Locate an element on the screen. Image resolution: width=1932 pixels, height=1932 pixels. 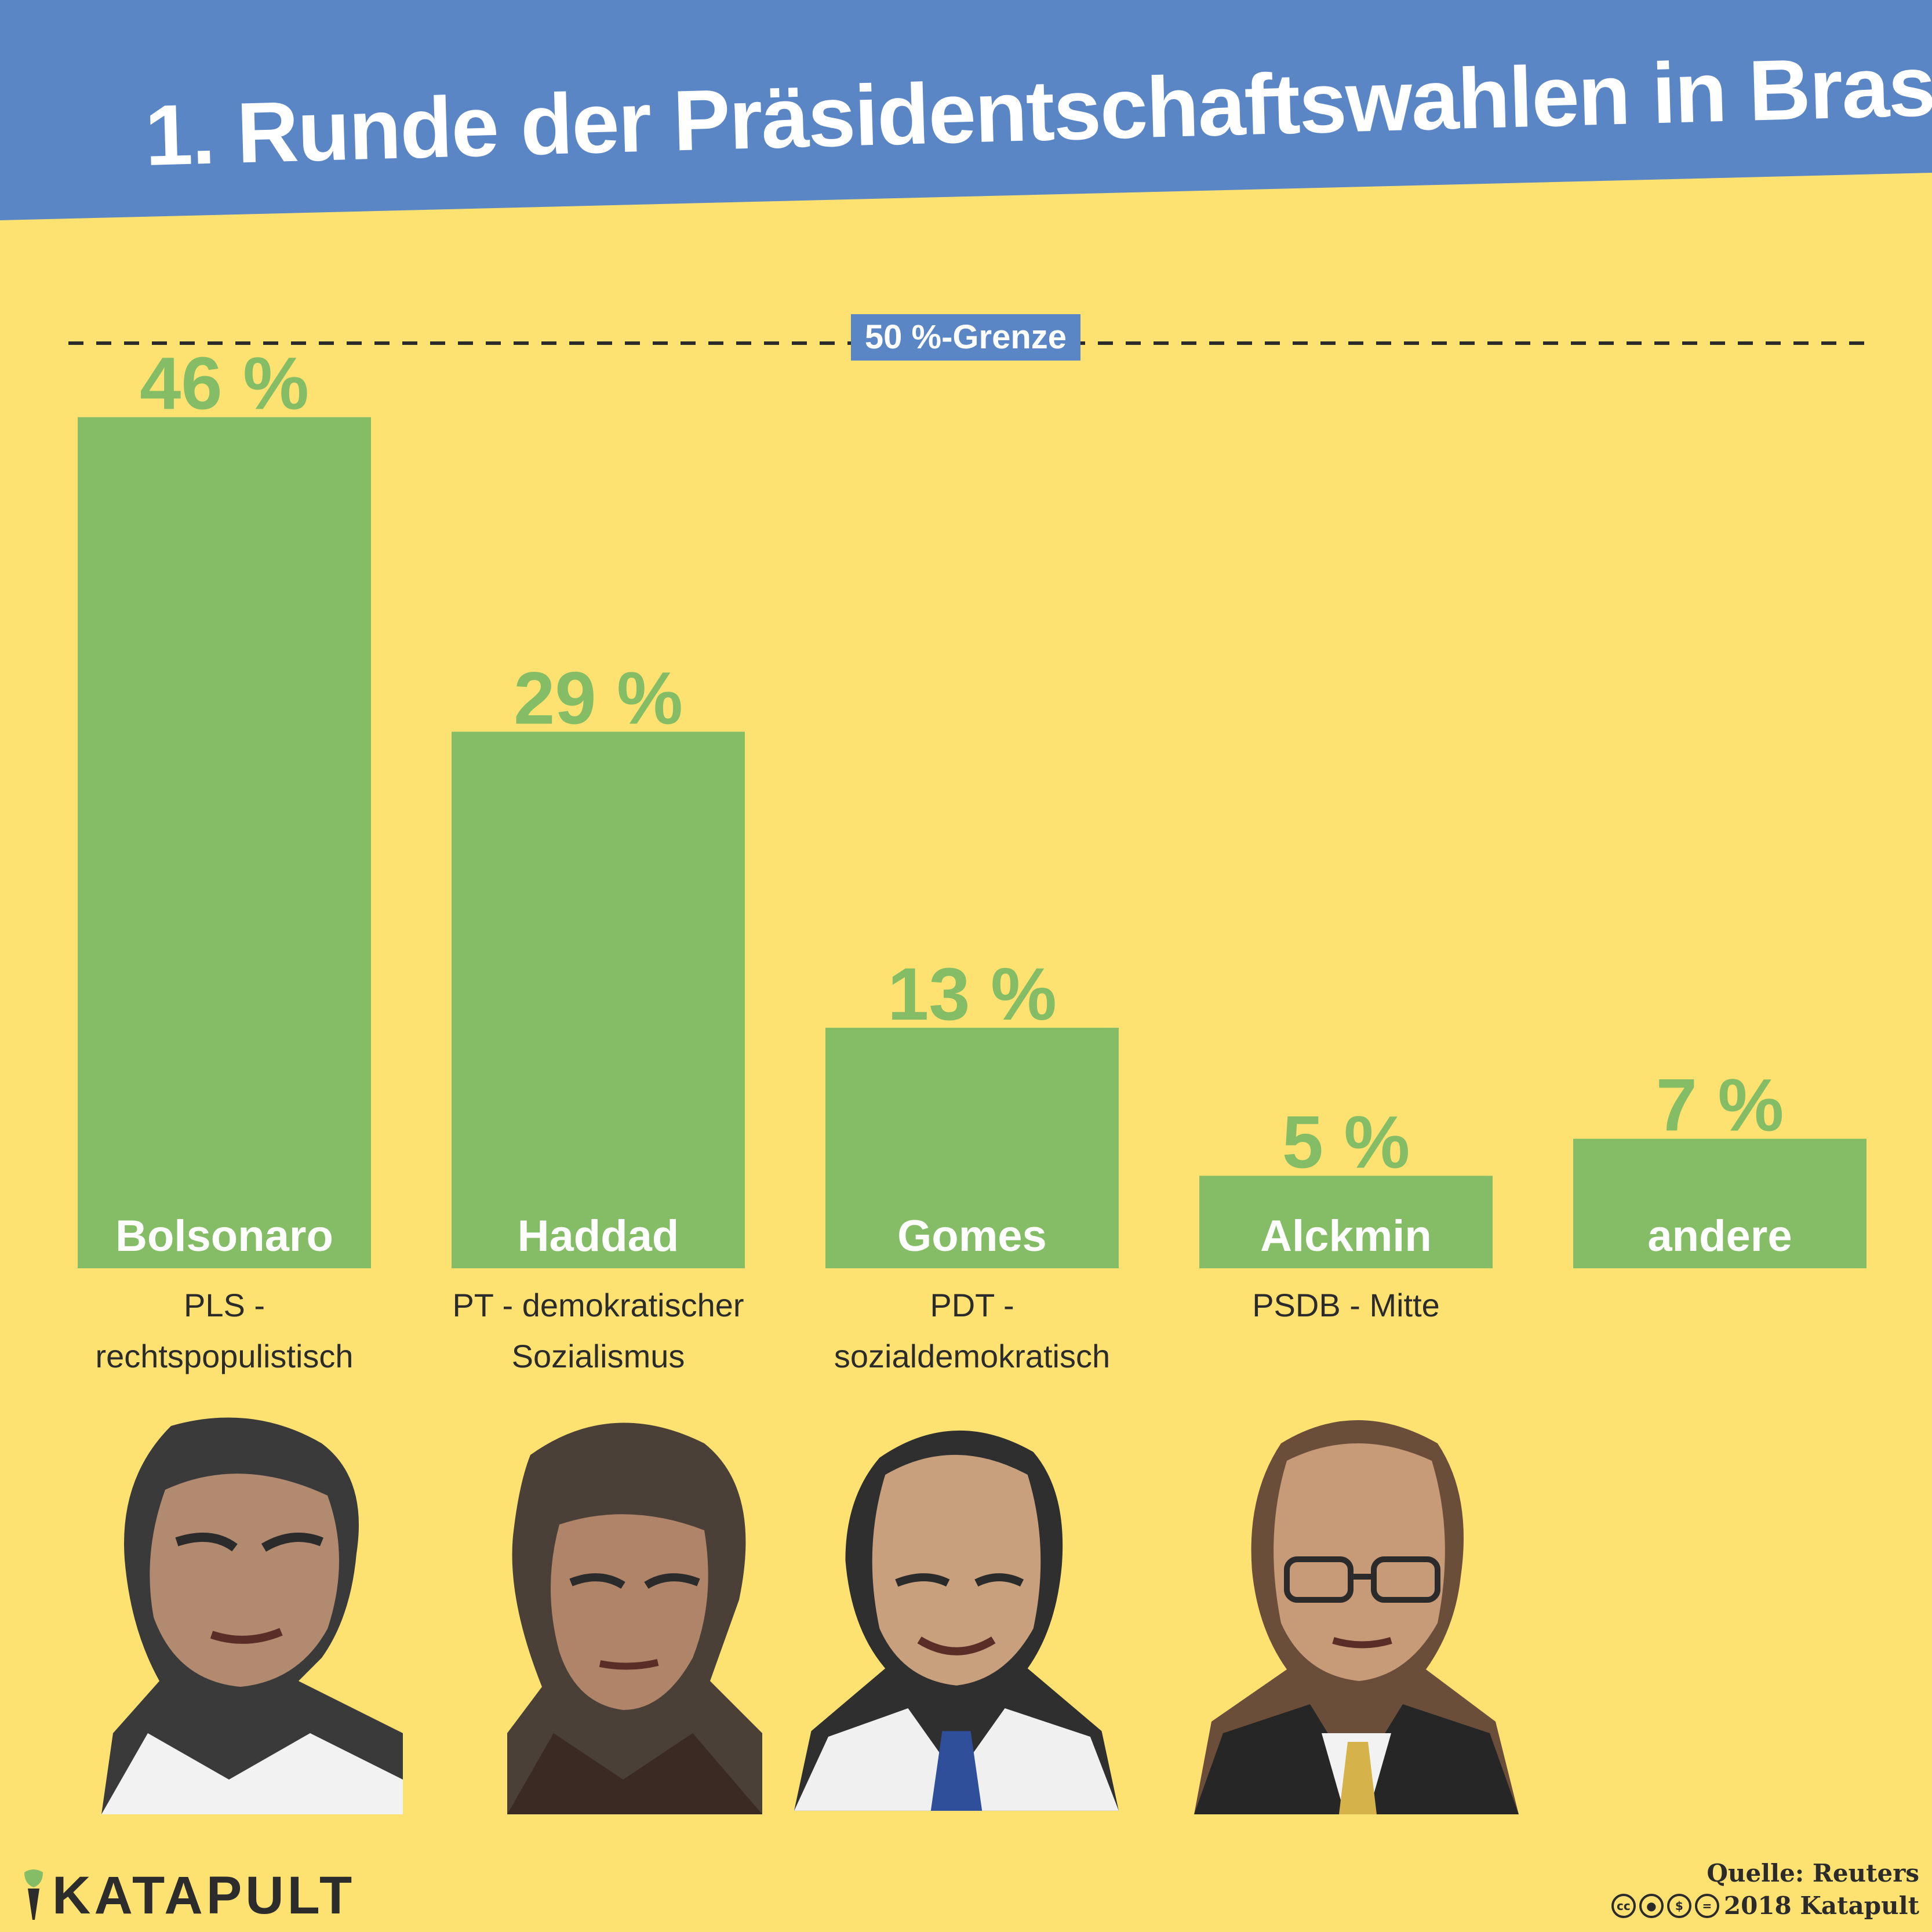
bar-label-gomes: Gomes is located at coordinates (972, 1236).